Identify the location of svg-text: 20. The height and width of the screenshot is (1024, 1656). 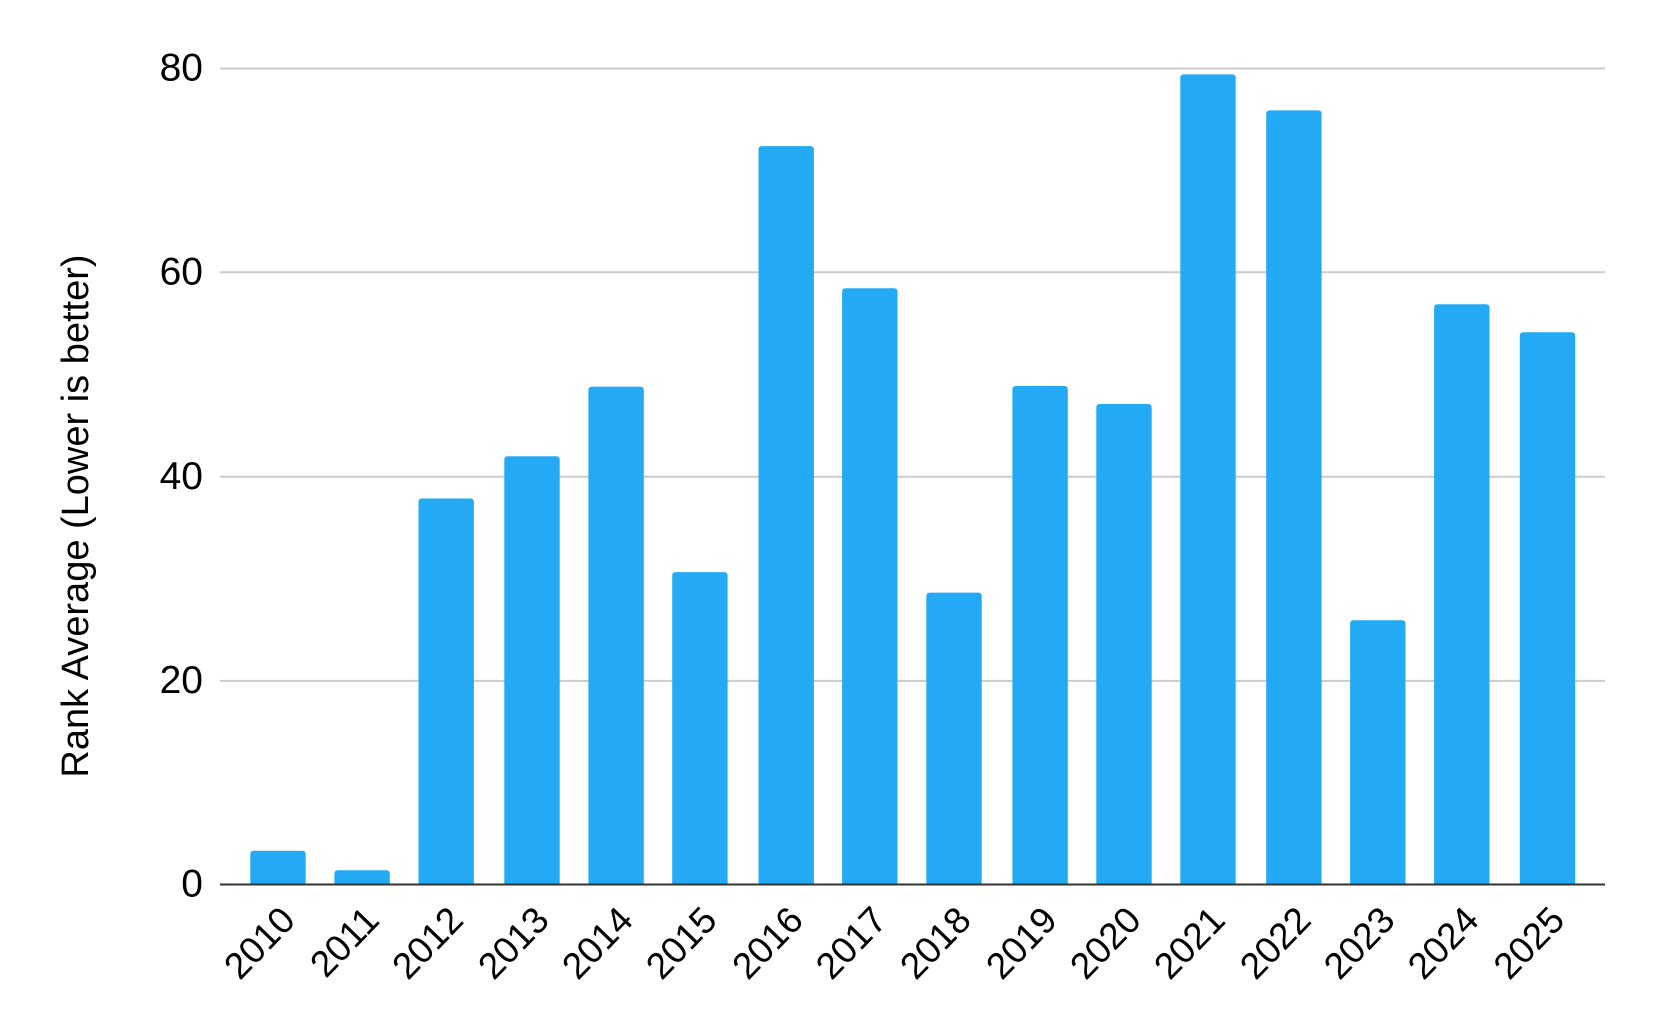
(181, 680).